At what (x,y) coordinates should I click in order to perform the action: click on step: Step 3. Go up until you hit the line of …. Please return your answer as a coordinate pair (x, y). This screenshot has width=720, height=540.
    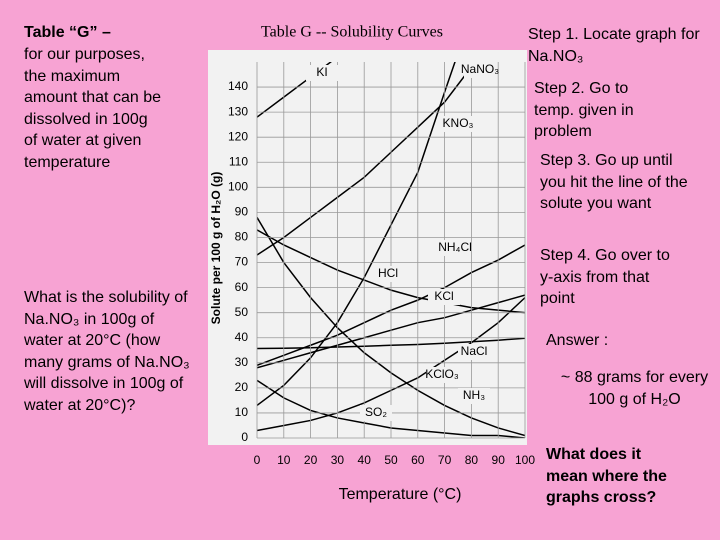
    Looking at the image, I should click on (614, 182).